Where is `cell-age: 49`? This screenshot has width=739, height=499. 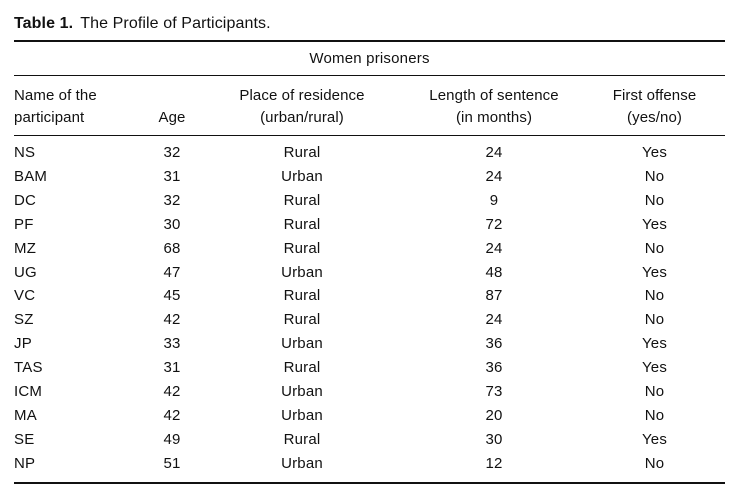
cell-age: 49 is located at coordinates (172, 439).